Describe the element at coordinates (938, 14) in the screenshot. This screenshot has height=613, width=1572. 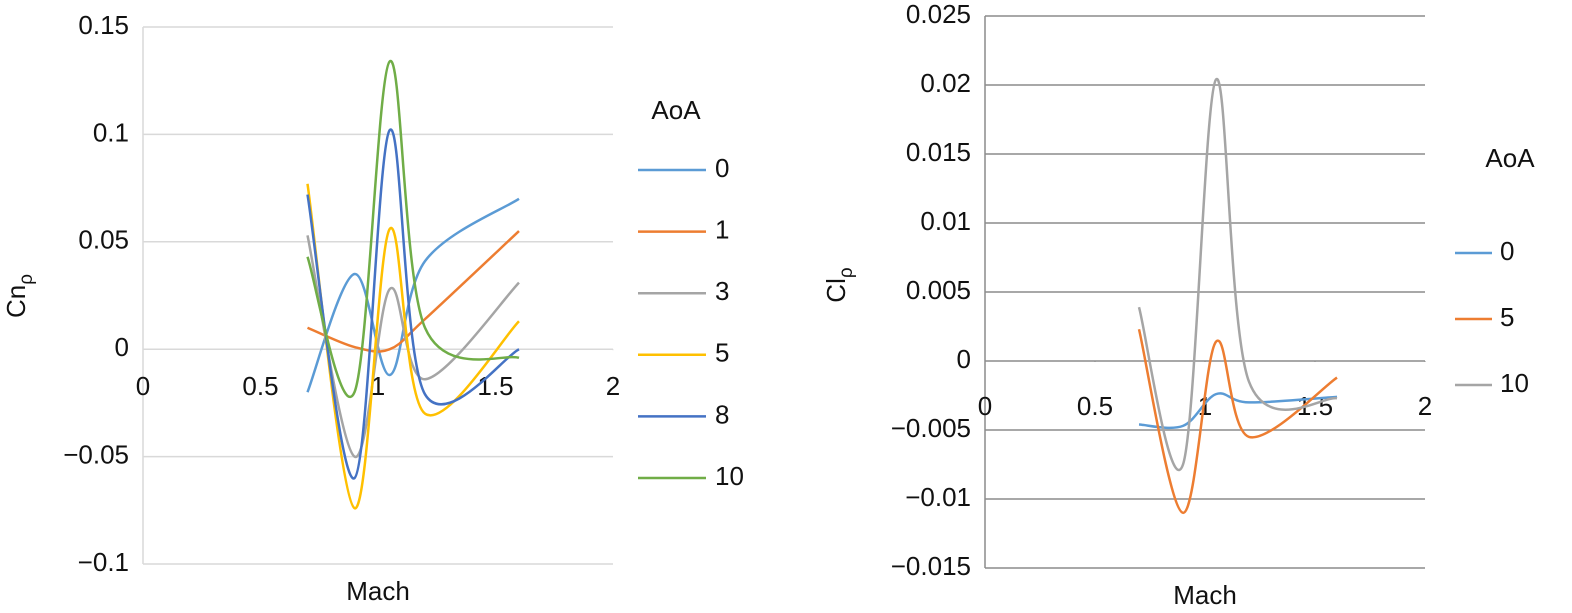
I see `y-tick-label: 0.025` at that location.